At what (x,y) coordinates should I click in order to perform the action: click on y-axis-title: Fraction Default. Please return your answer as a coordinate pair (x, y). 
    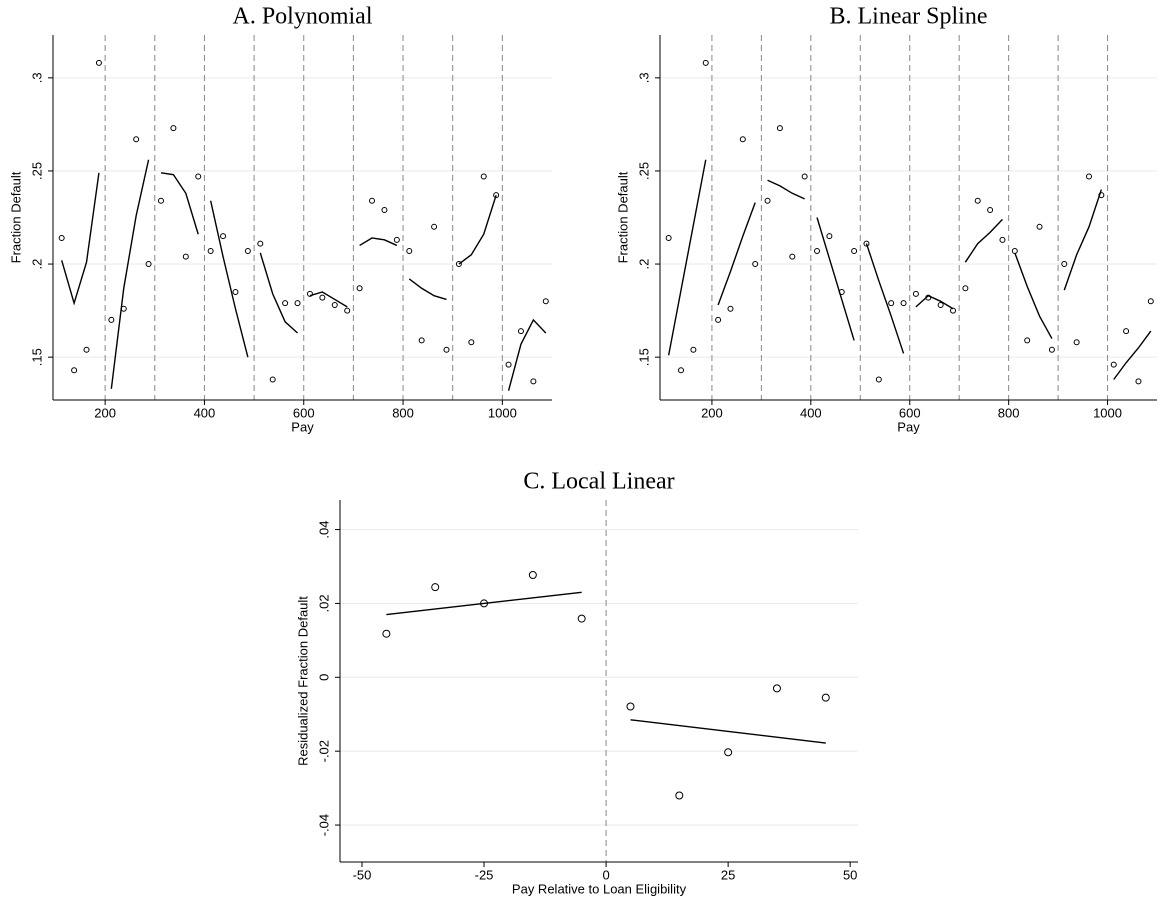
    Looking at the image, I should click on (622, 217).